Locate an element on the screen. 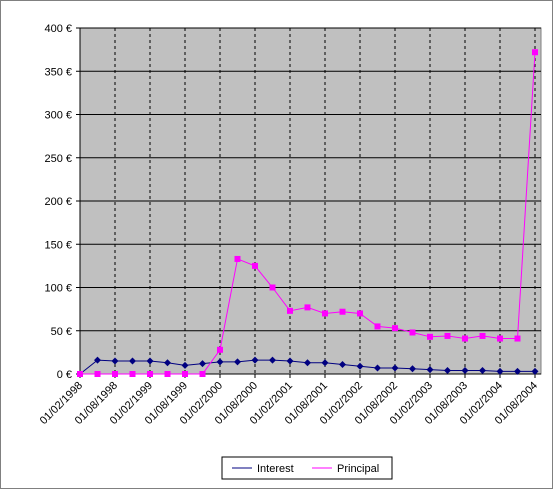  y-tick-label: 0 € is located at coordinates (64, 375).